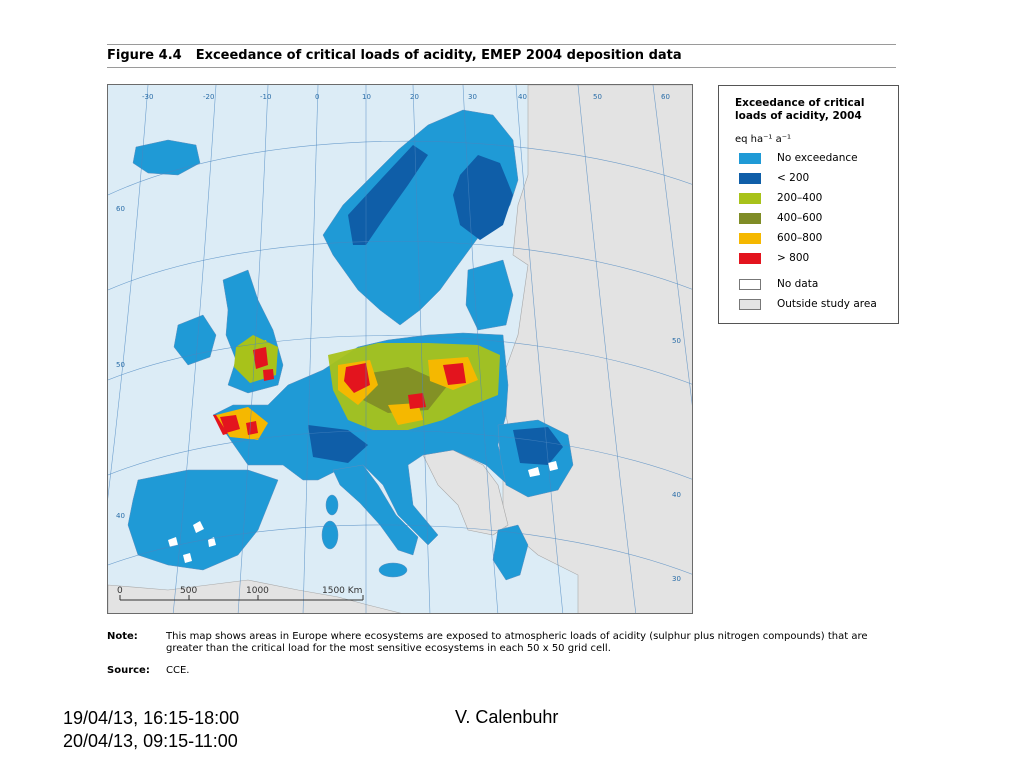  Describe the element at coordinates (317, 97) in the screenshot. I see `meridian-label: 0` at that location.